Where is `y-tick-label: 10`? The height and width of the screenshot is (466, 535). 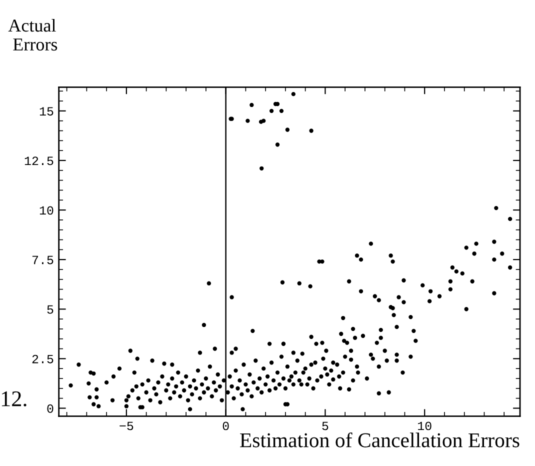 y-tick-label: 10 is located at coordinates (47, 210).